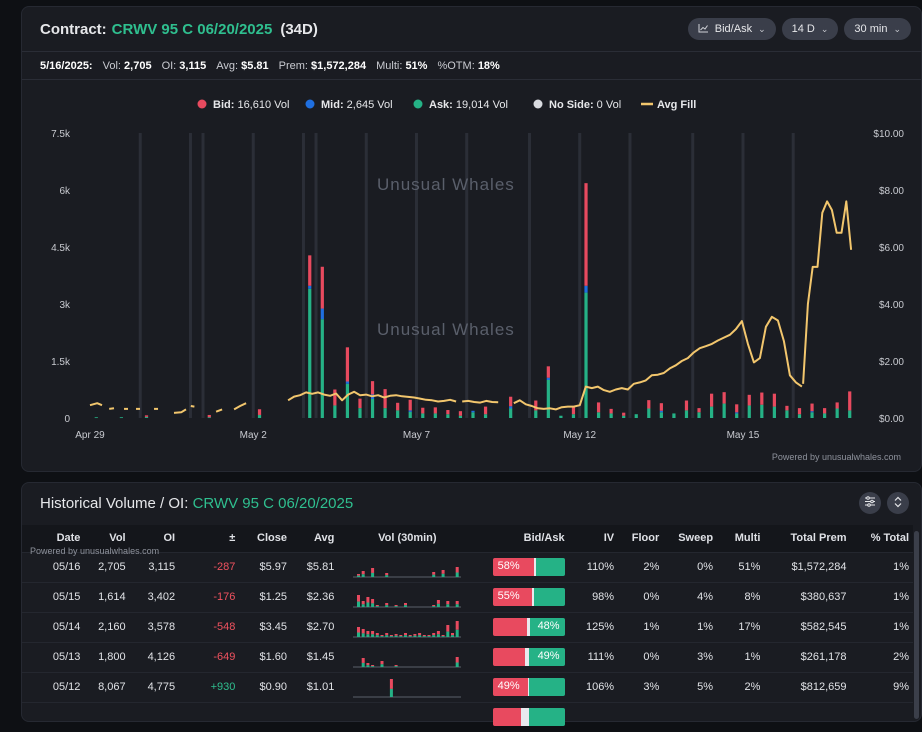 The height and width of the screenshot is (732, 922). Describe the element at coordinates (416, 65) in the screenshot. I see `stats-multi-value: 51%` at that location.